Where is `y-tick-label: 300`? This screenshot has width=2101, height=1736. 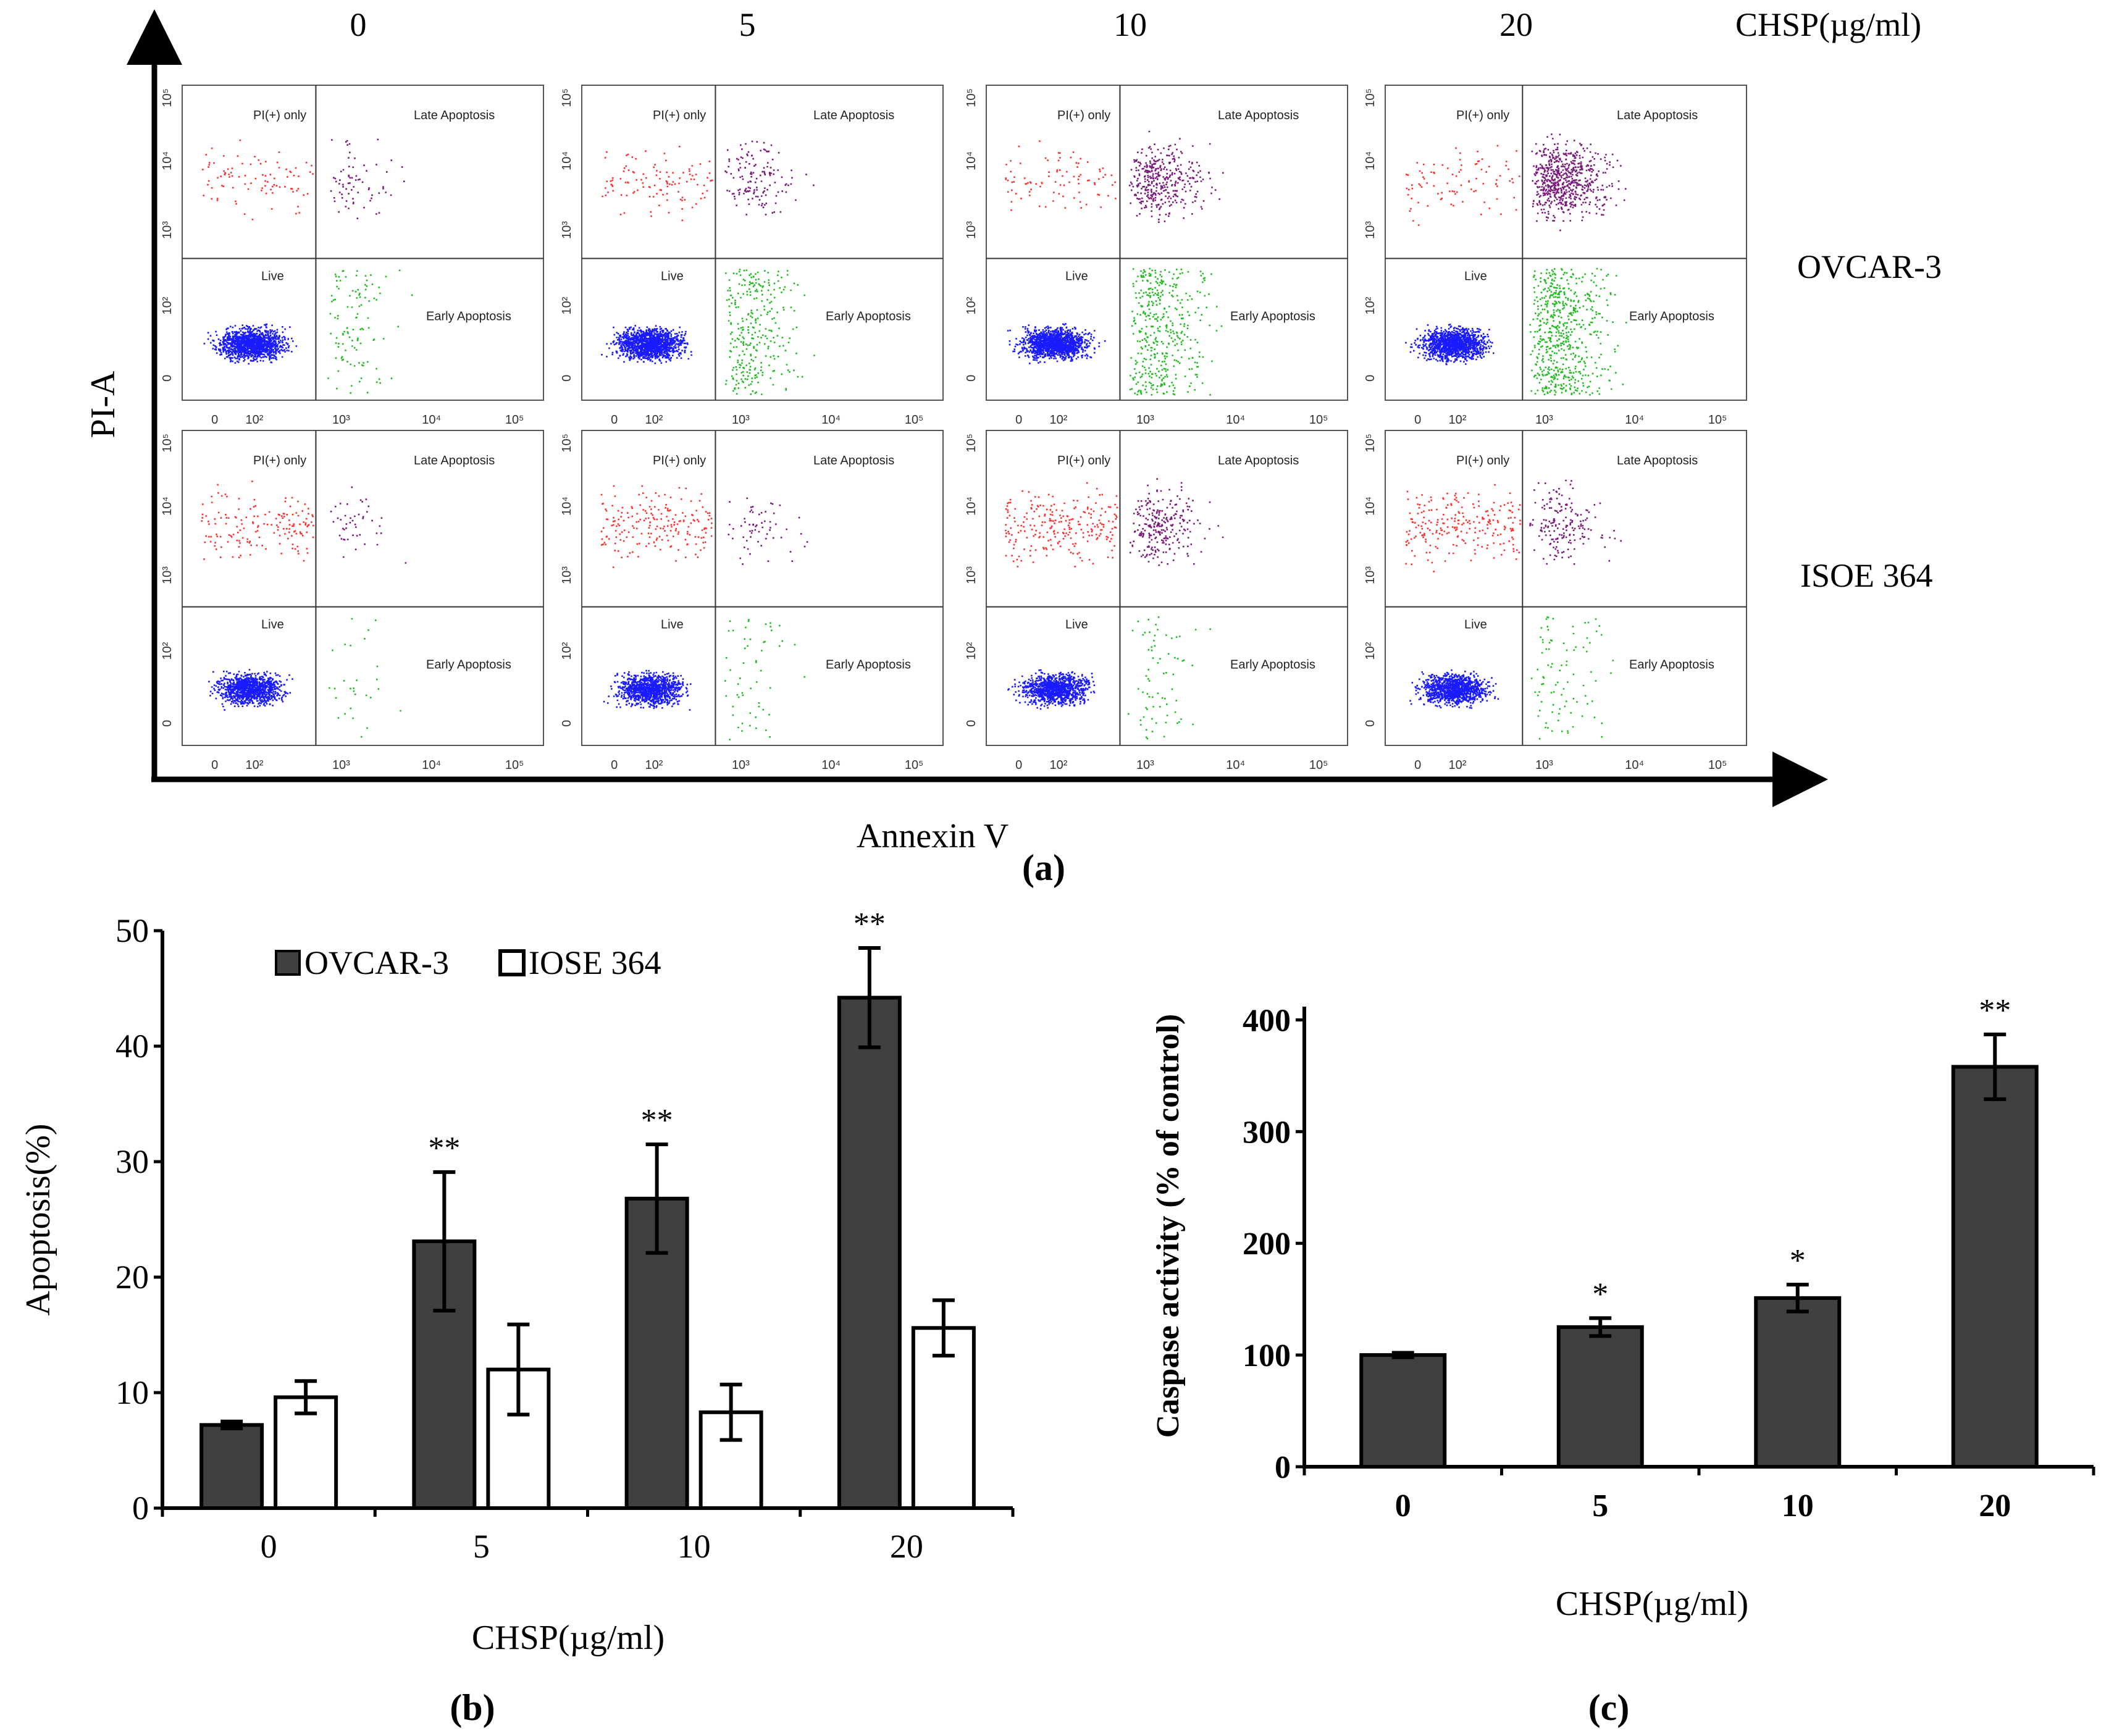
y-tick-label: 300 is located at coordinates (1267, 1132).